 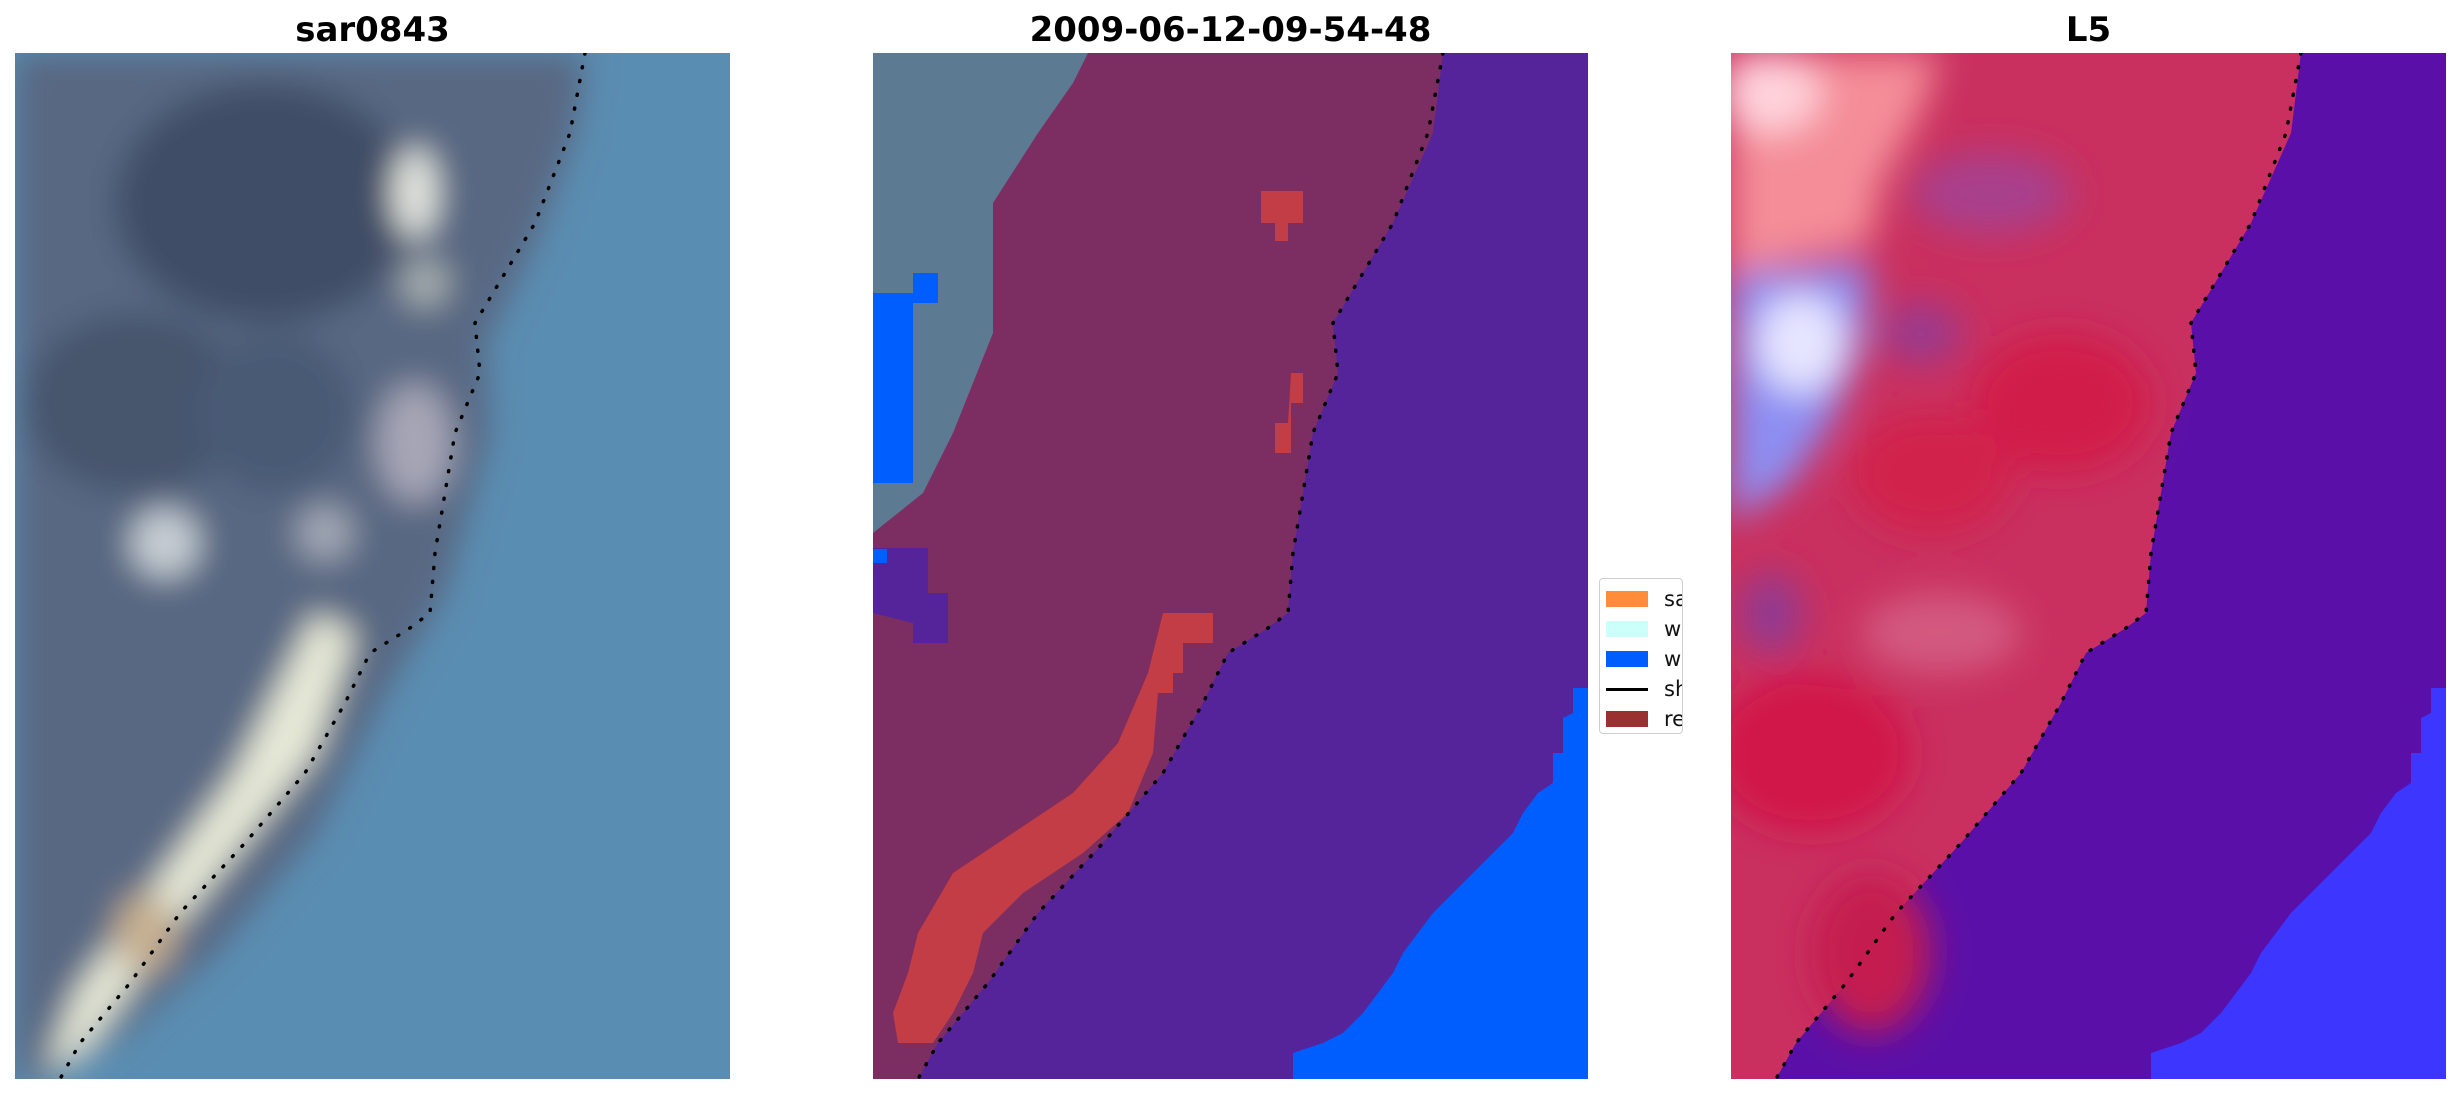 I want to click on legend-label-shoreline: shorel, so click(x=1673, y=689).